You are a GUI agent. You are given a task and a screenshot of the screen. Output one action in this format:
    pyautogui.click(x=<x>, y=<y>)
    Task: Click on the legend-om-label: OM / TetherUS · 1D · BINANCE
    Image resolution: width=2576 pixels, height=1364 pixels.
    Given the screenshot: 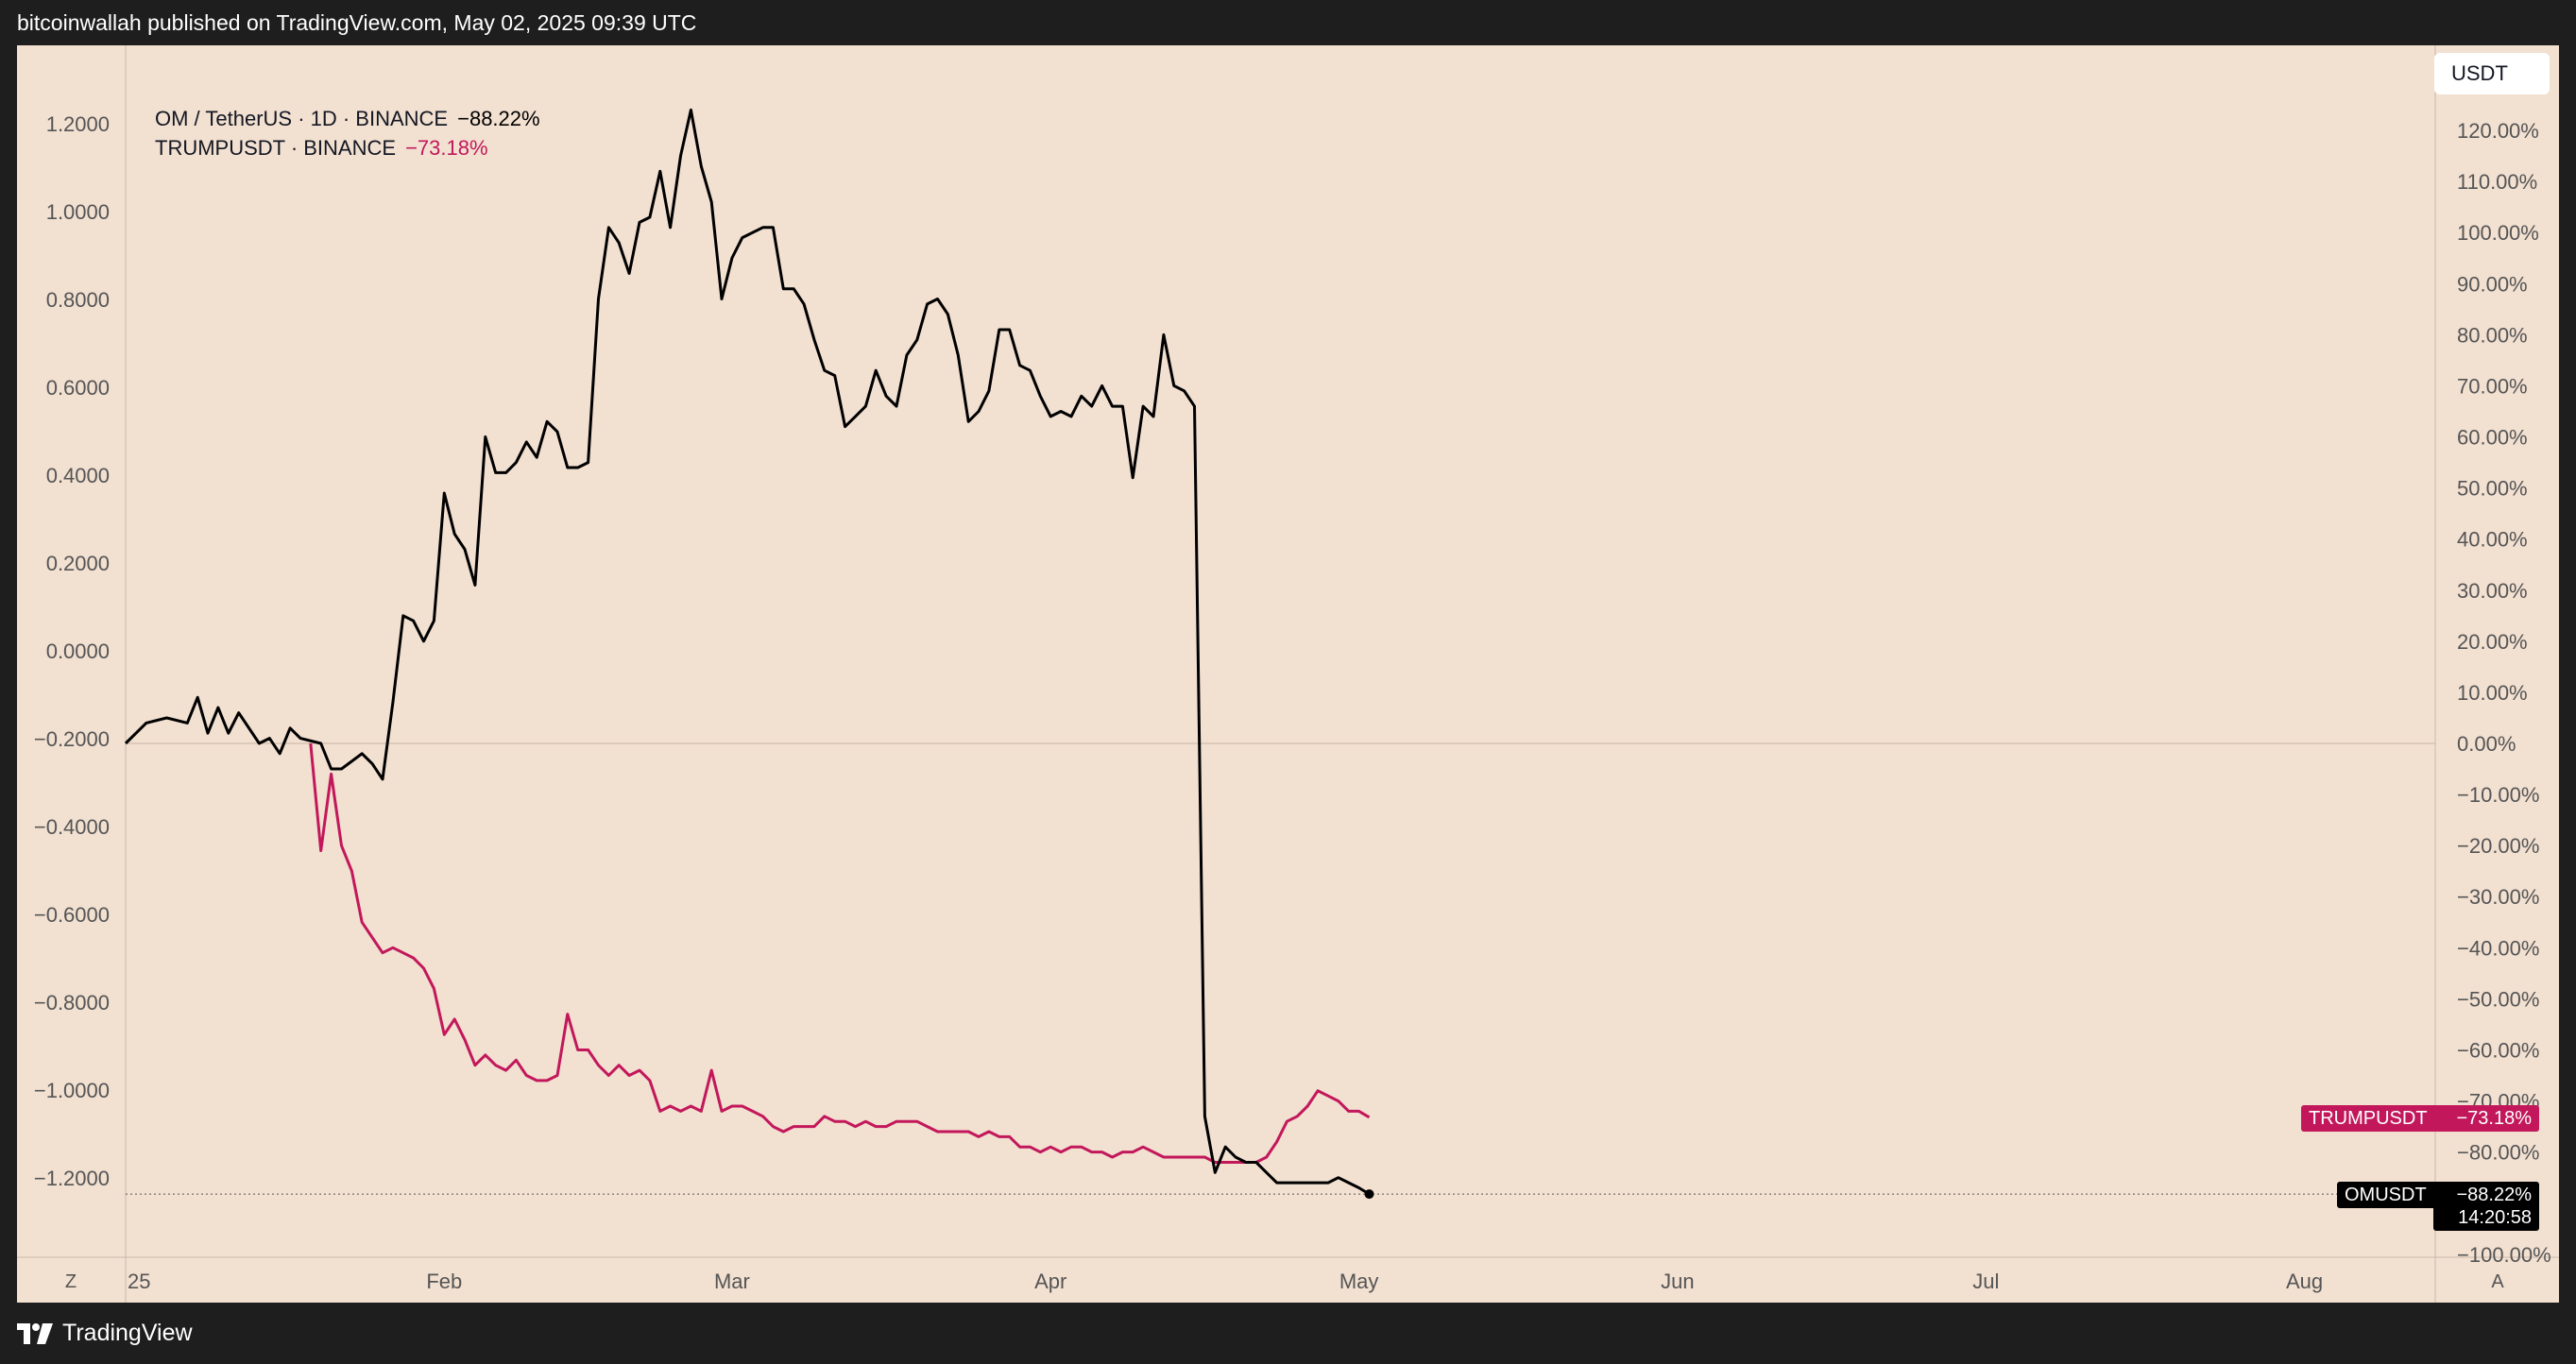 What is the action you would take?
    pyautogui.click(x=302, y=118)
    